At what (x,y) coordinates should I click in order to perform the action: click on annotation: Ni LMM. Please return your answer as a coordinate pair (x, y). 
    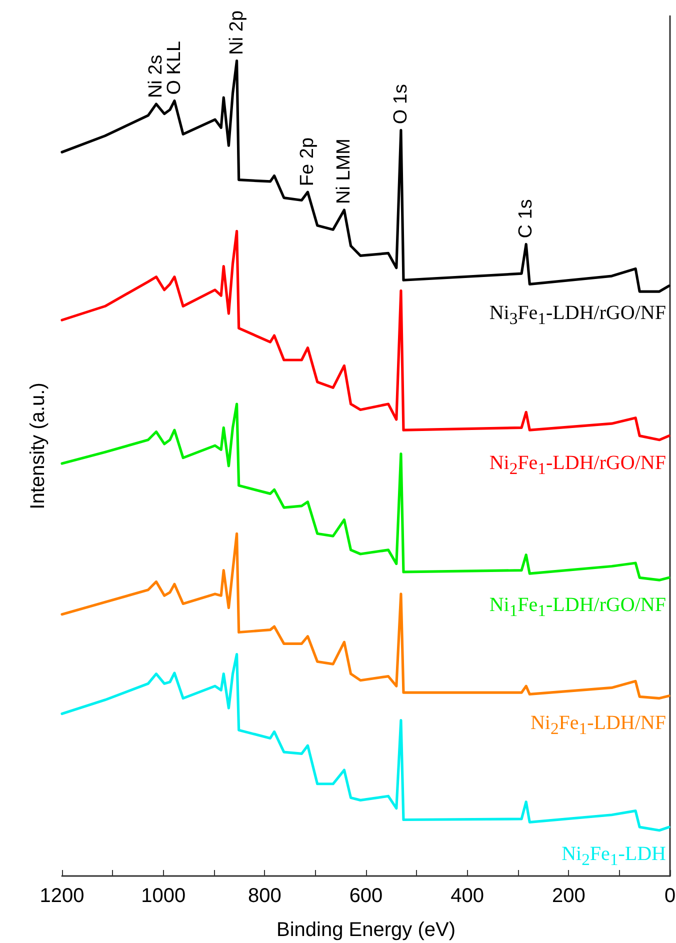
    Looking at the image, I should click on (344, 171).